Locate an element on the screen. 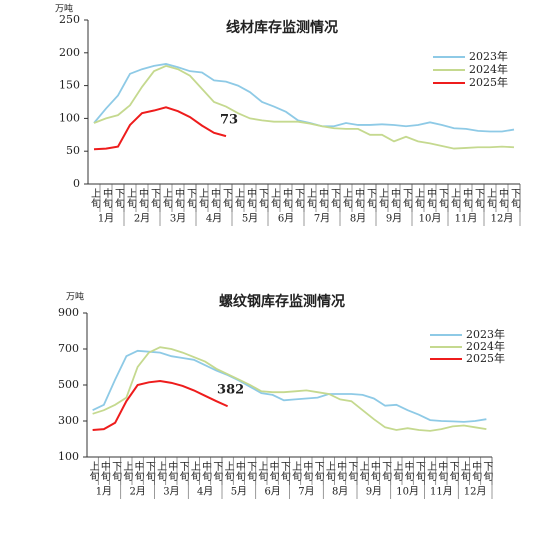 This screenshot has height=557, width=550. month-label: 11月 is located at coordinates (441, 492).